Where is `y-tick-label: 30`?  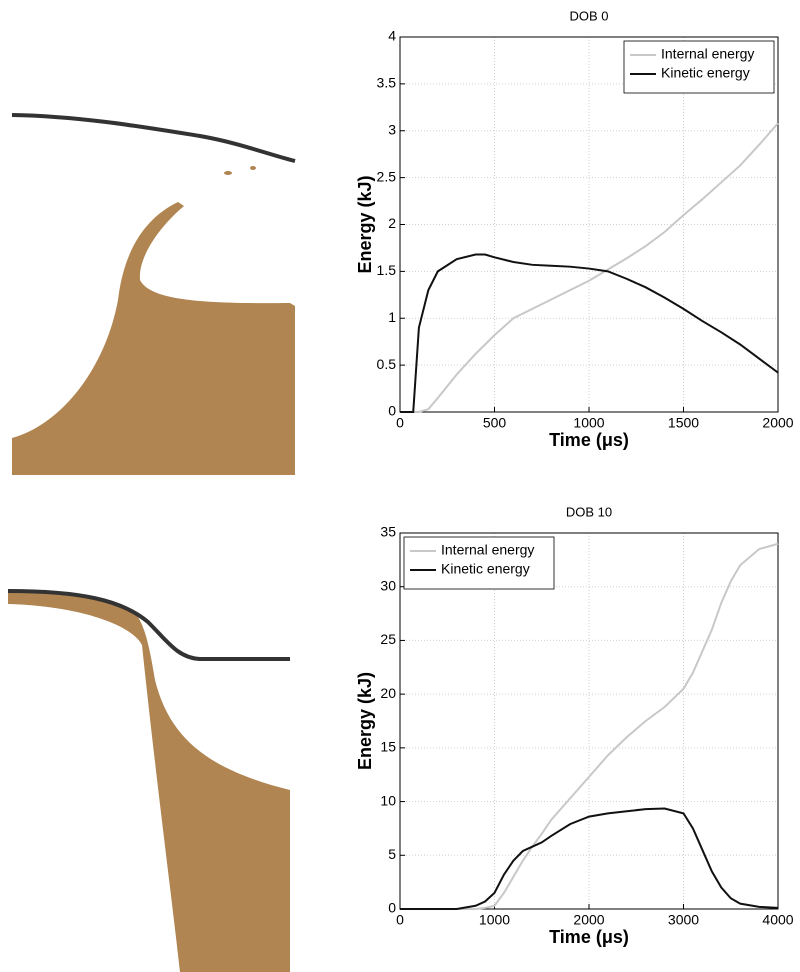
y-tick-label: 30 is located at coordinates (388, 585).